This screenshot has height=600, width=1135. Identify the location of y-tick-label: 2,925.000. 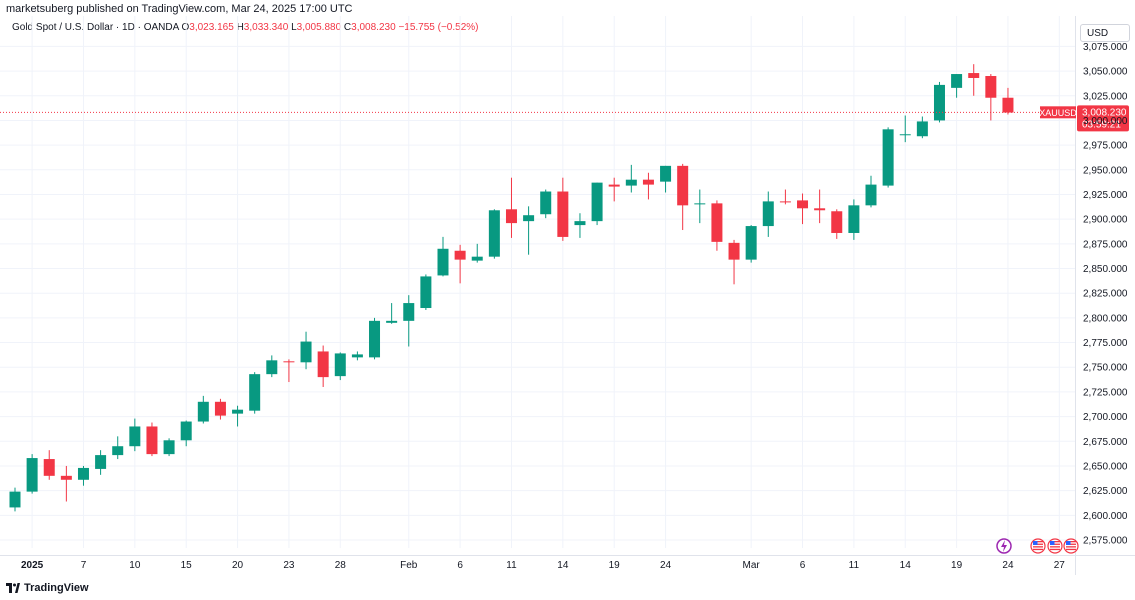
(1105, 195).